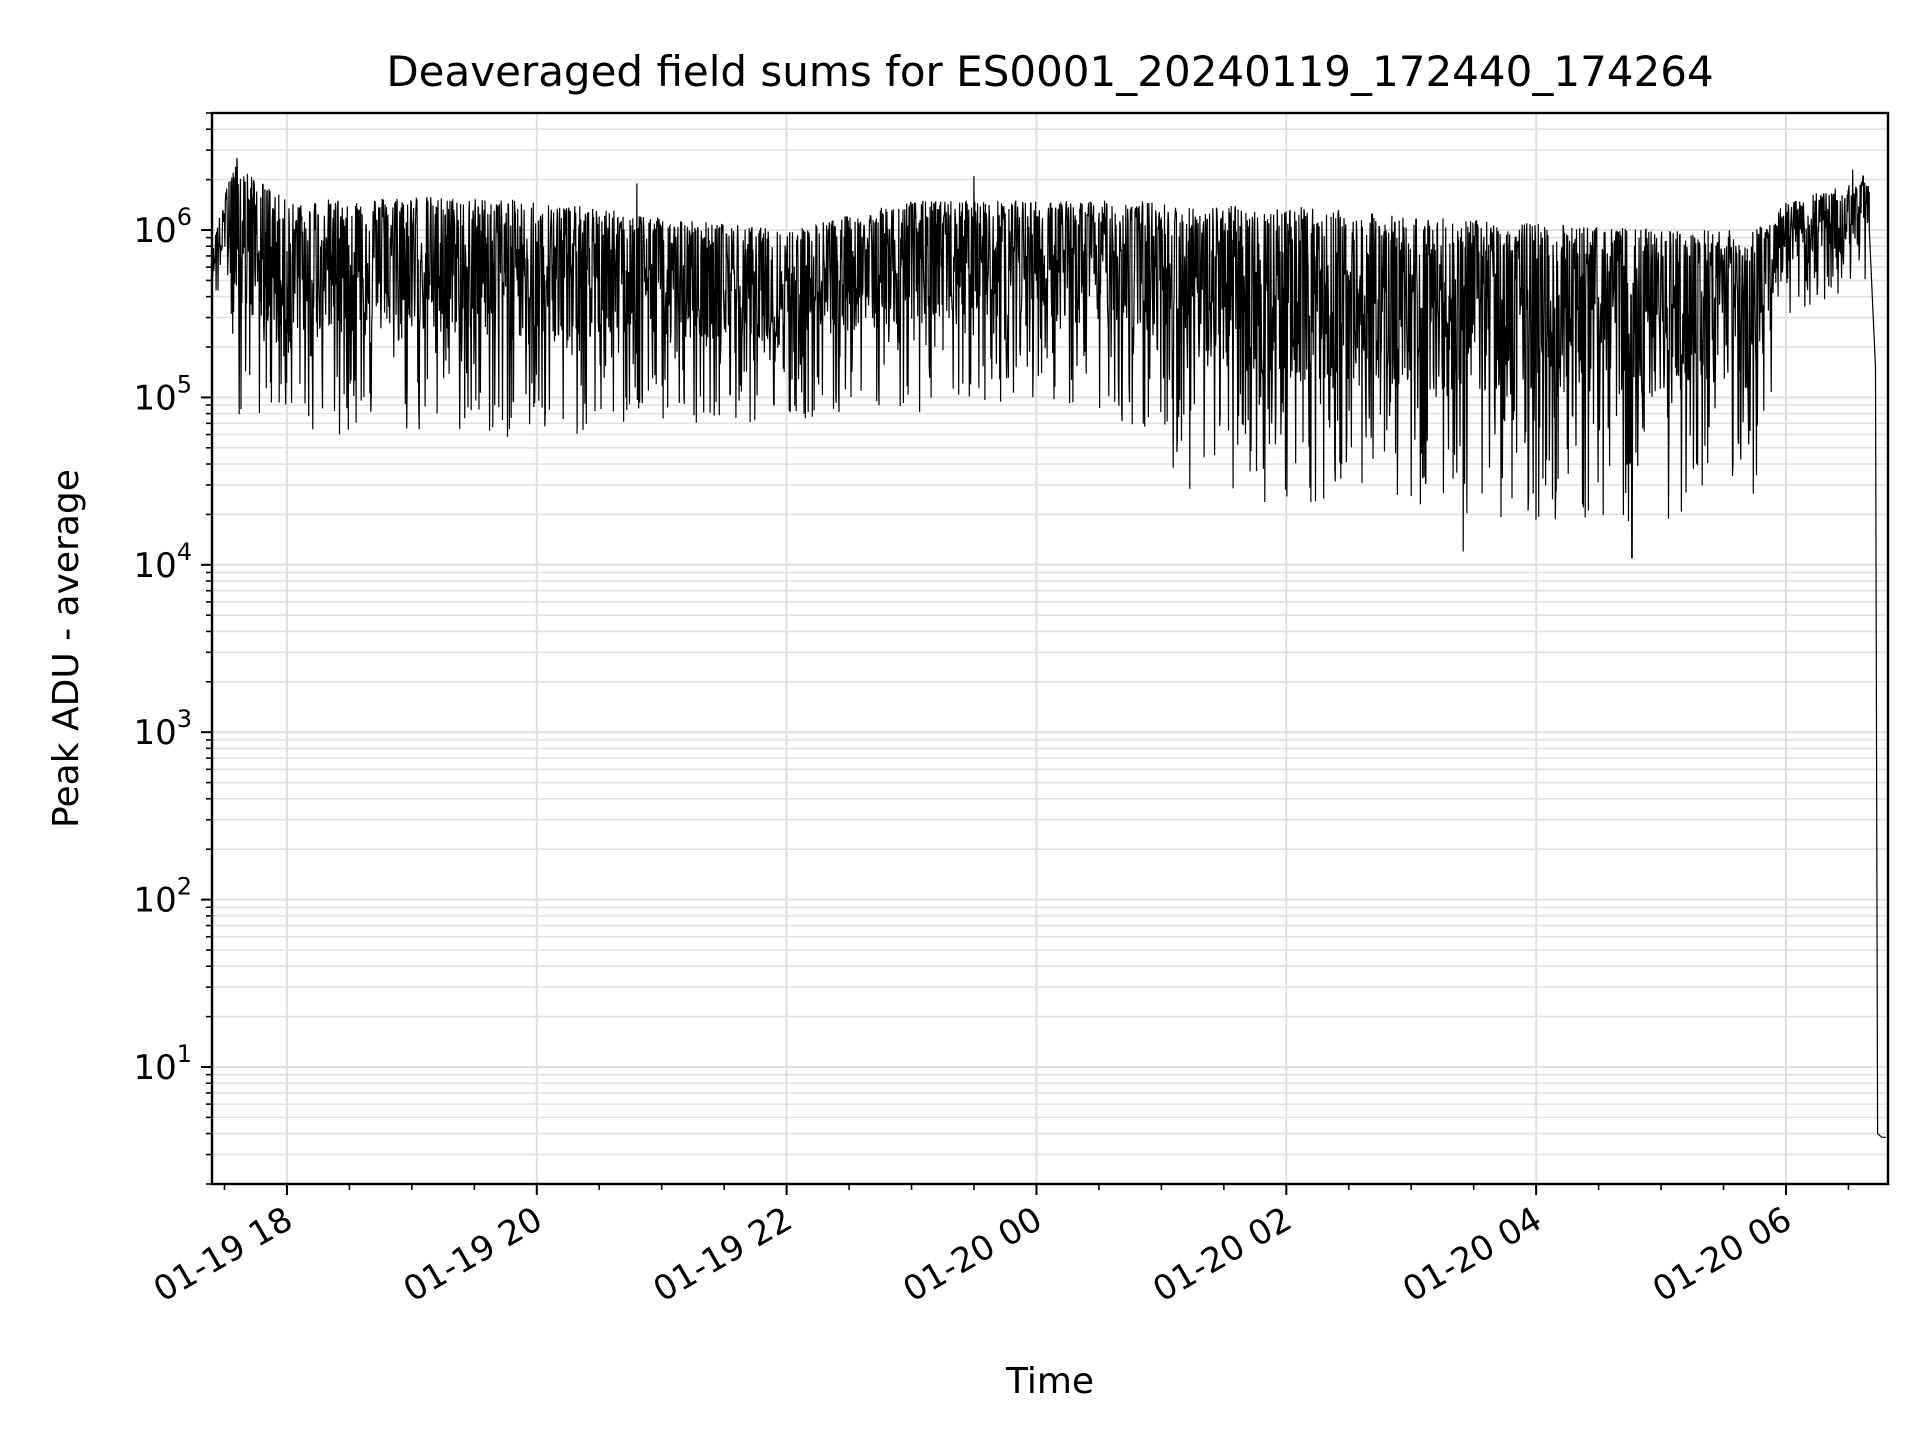  Describe the element at coordinates (162, 1064) in the screenshot. I see `y-tick-label: 10¹` at that location.